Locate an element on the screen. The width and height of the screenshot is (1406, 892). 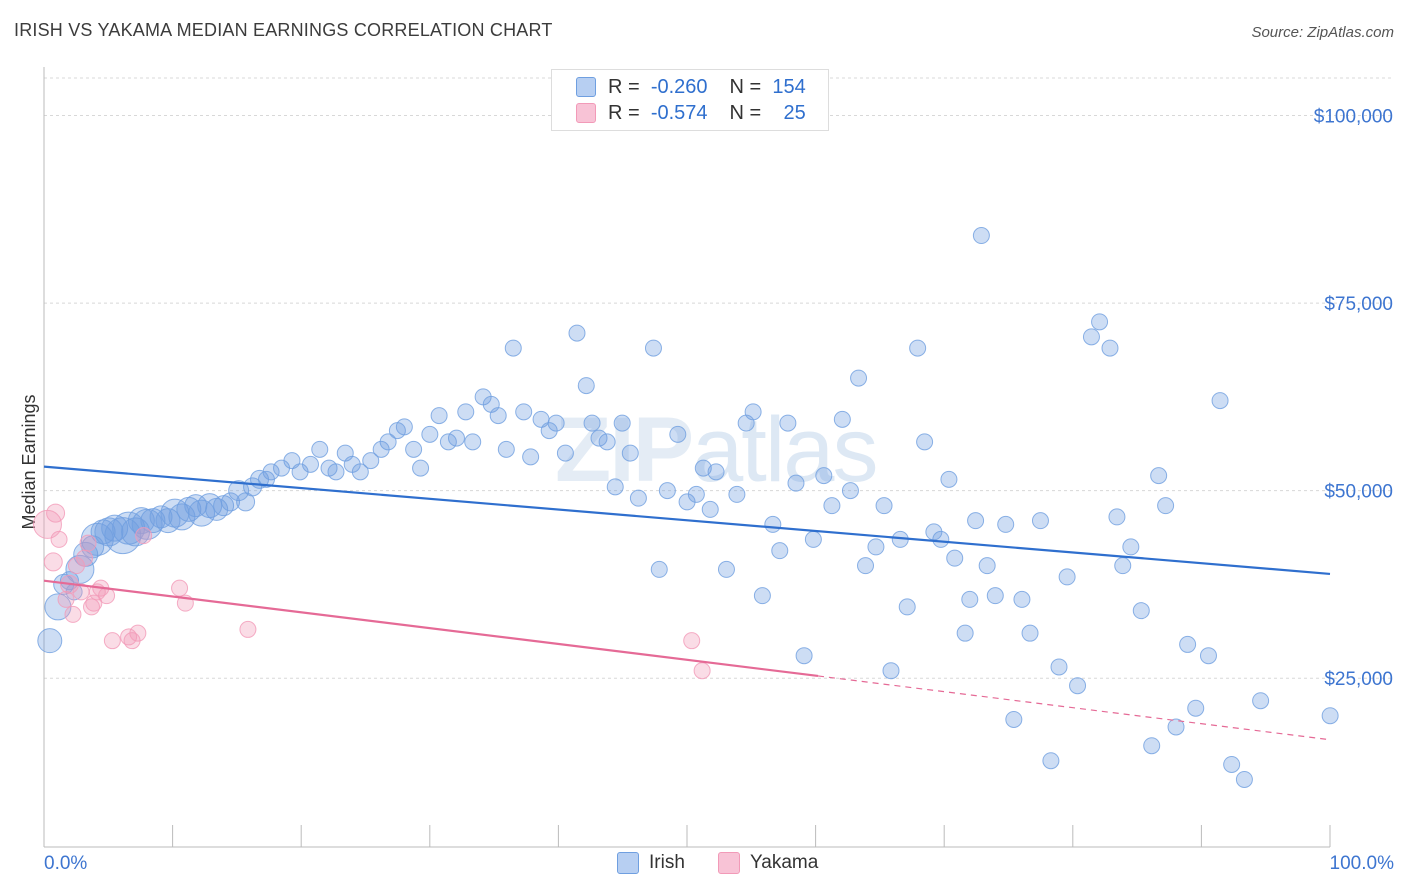
yakama-n-label: N = is located at coordinates (745, 112).